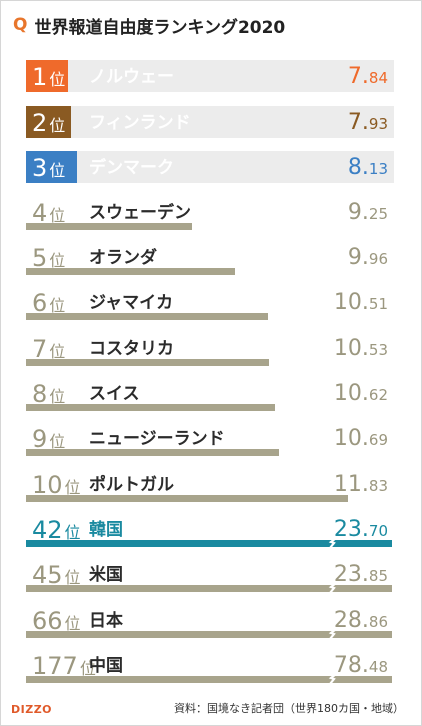 This screenshot has height=726, width=422. I want to click on ranking-row: 9 位 ニュージーランド 10. 69, so click(208, 436).